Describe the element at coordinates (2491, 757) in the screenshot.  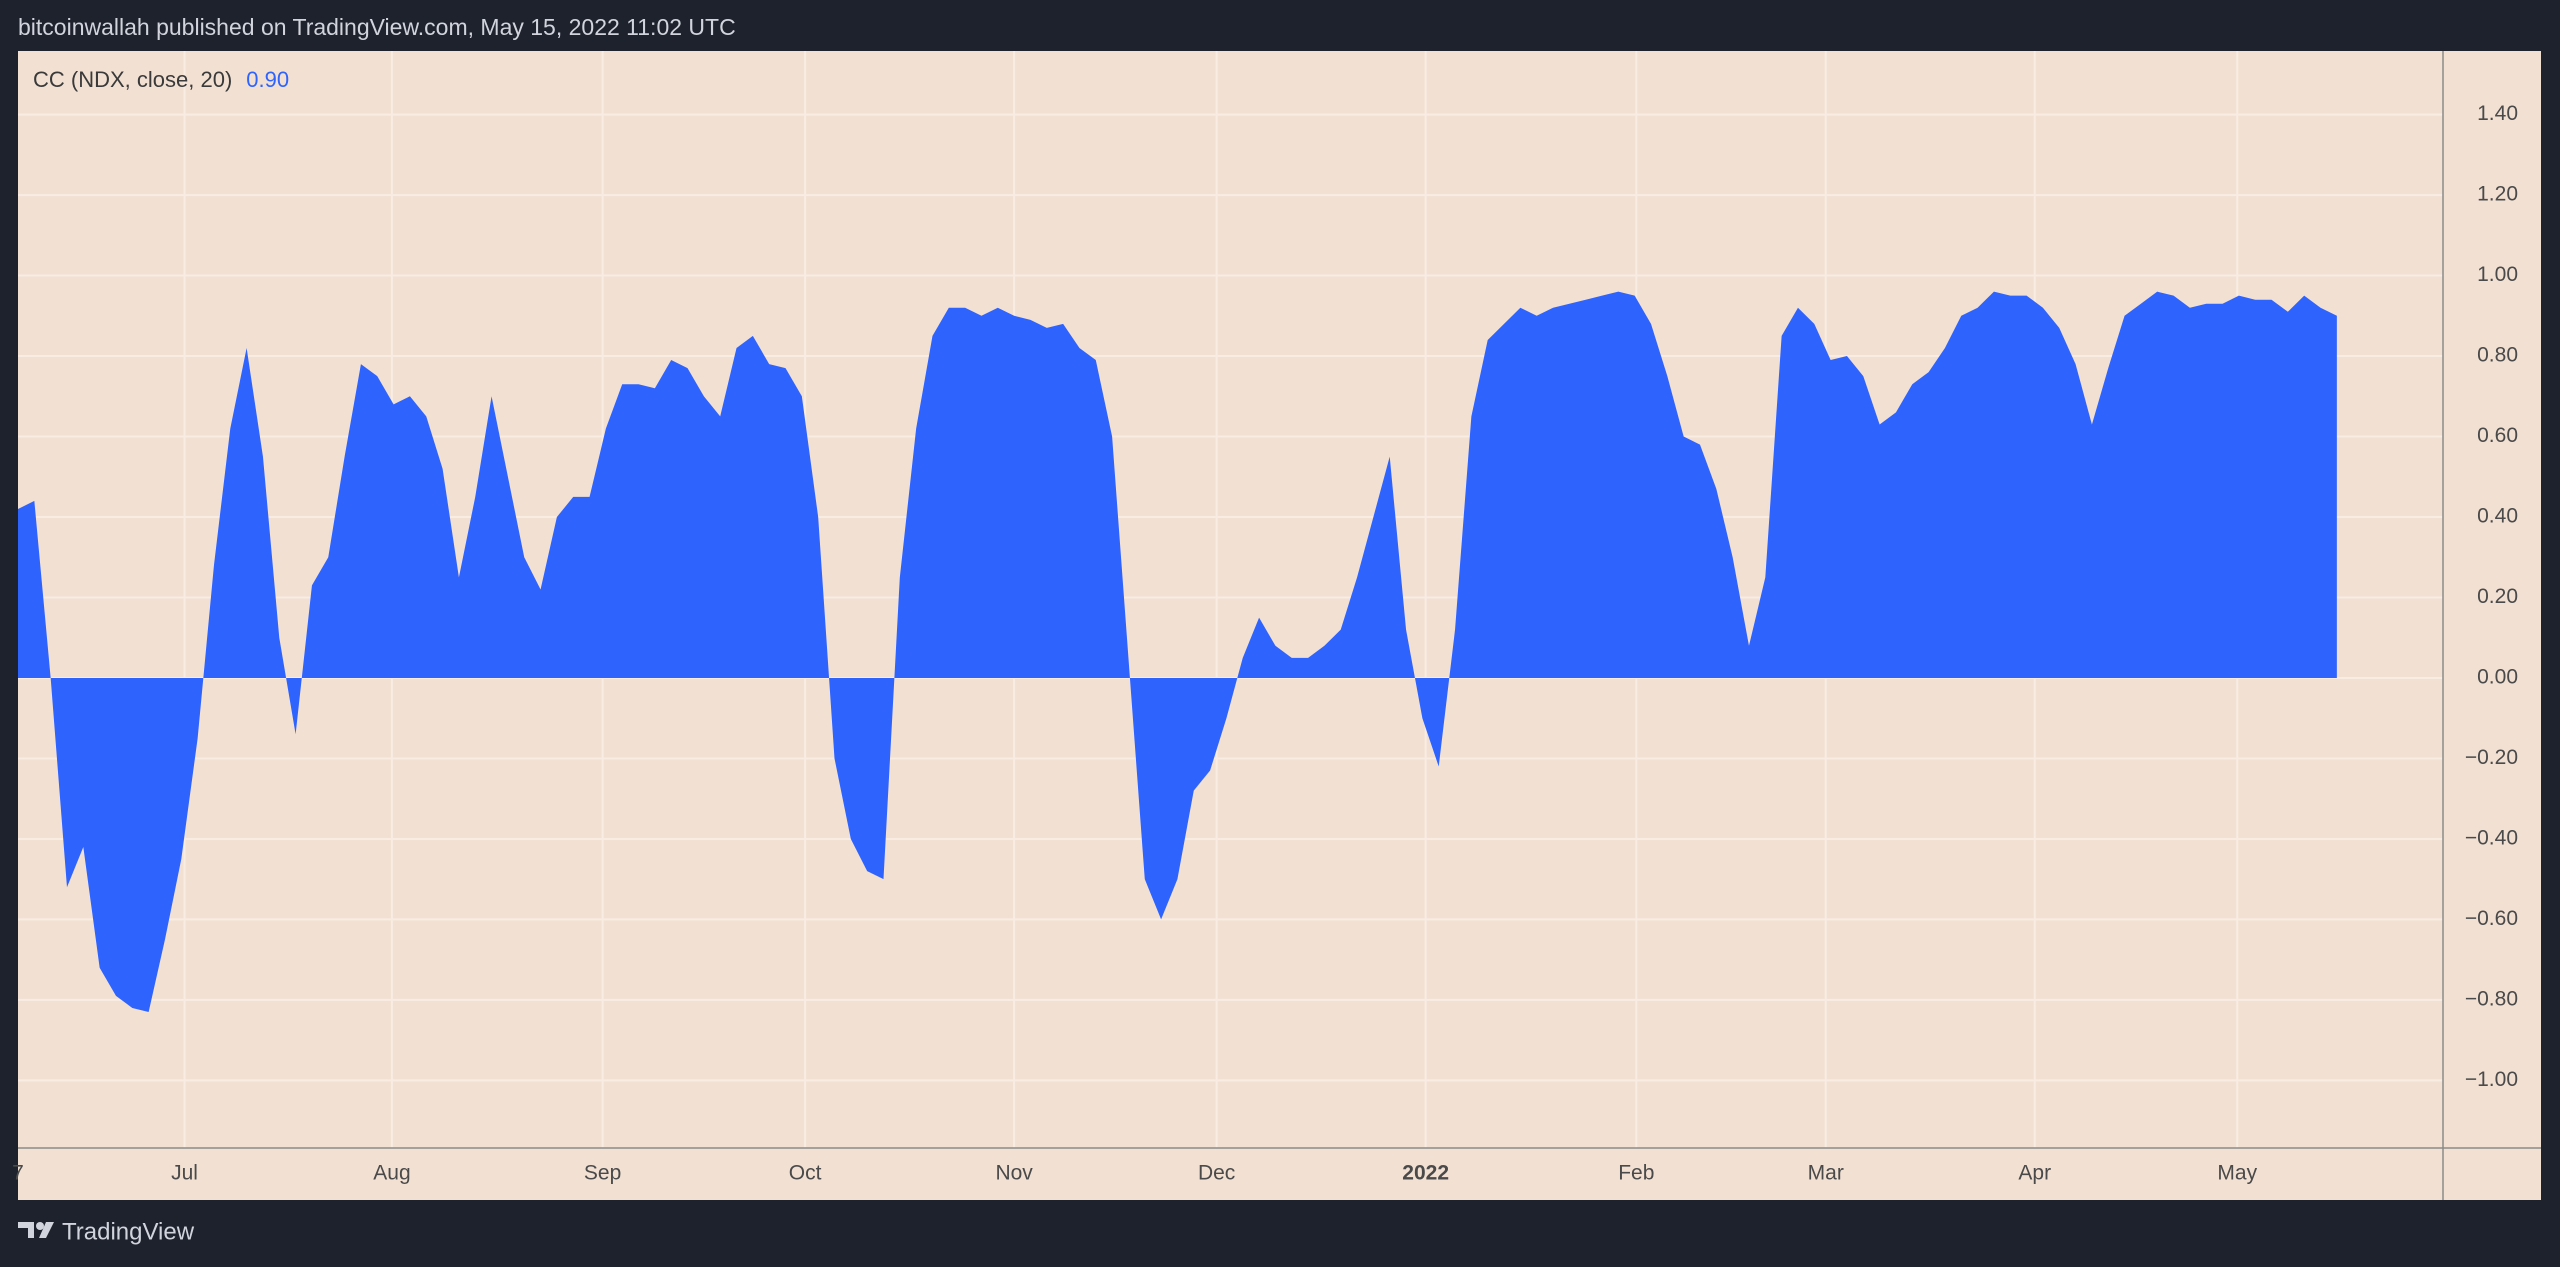
I see `y-tick-label: −0.20` at that location.